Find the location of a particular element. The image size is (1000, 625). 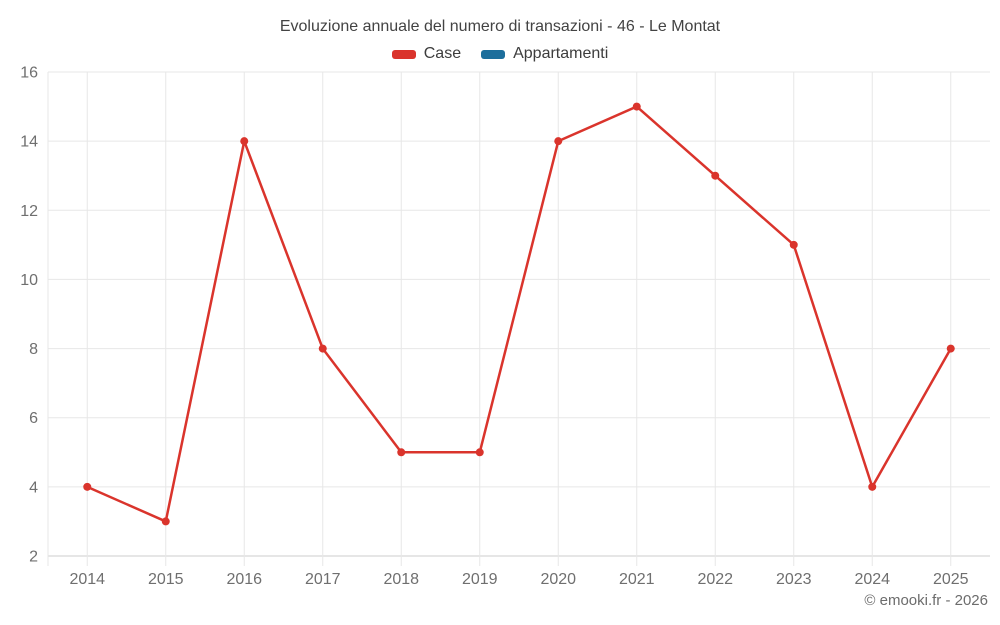

x-axis-label: 2014 is located at coordinates (87, 579).